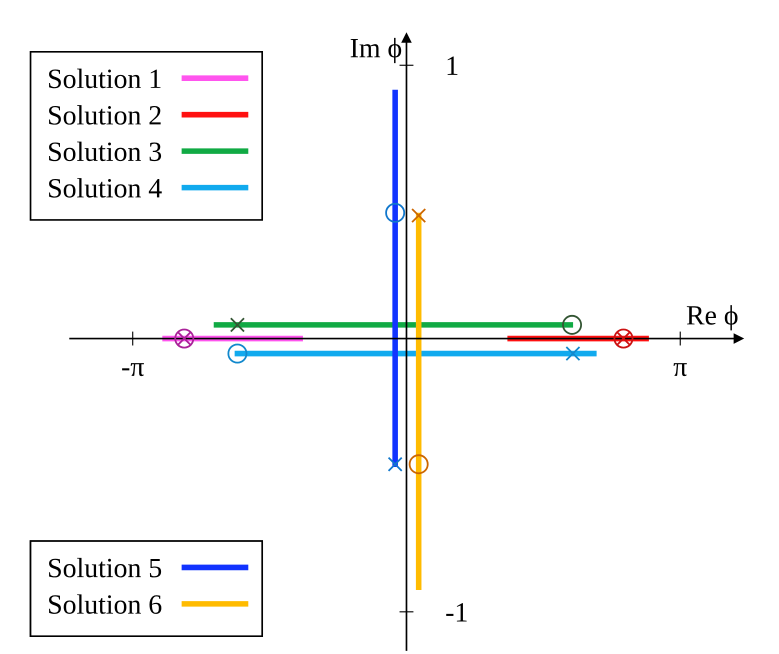 This screenshot has width=779, height=654. What do you see at coordinates (105, 115) in the screenshot?
I see `legend-label: Solution 2` at bounding box center [105, 115].